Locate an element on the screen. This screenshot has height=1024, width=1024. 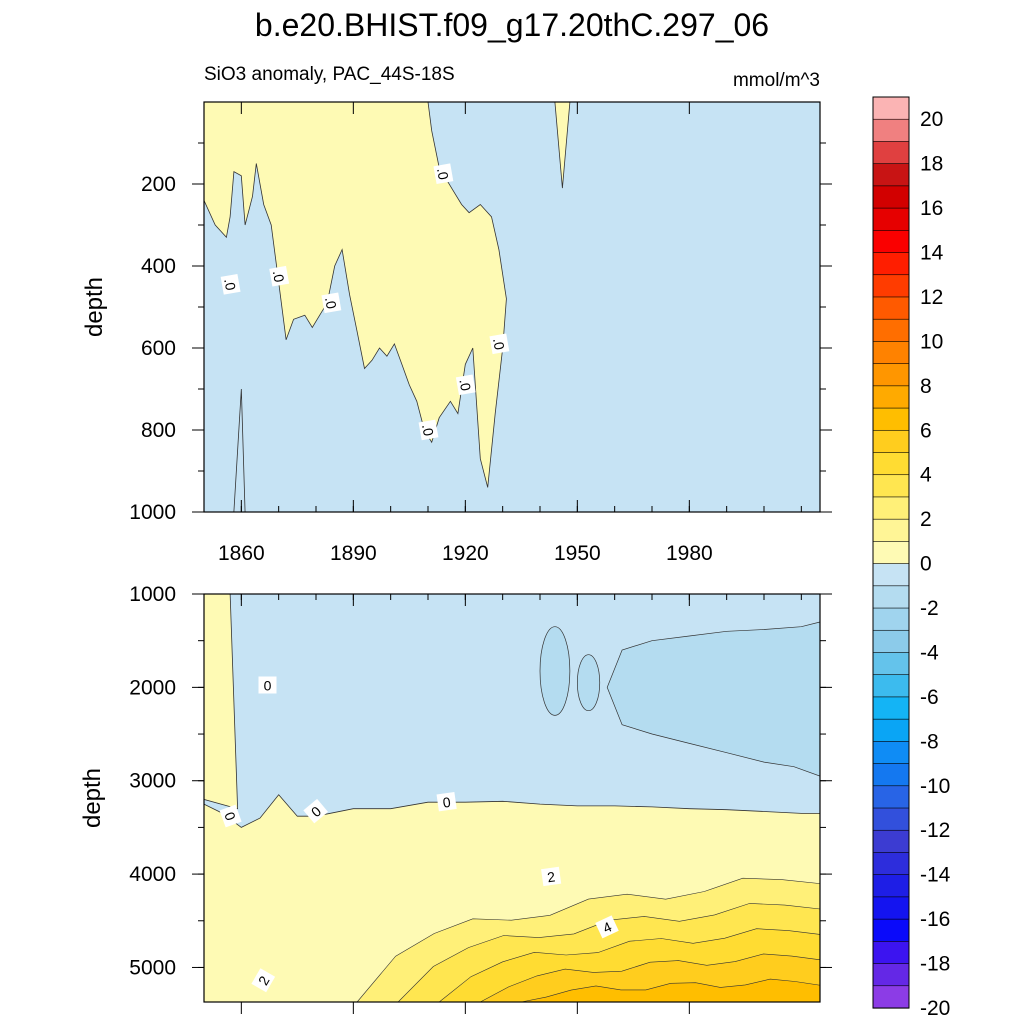
upper-x-tick-label: 1980 is located at coordinates (689, 553).